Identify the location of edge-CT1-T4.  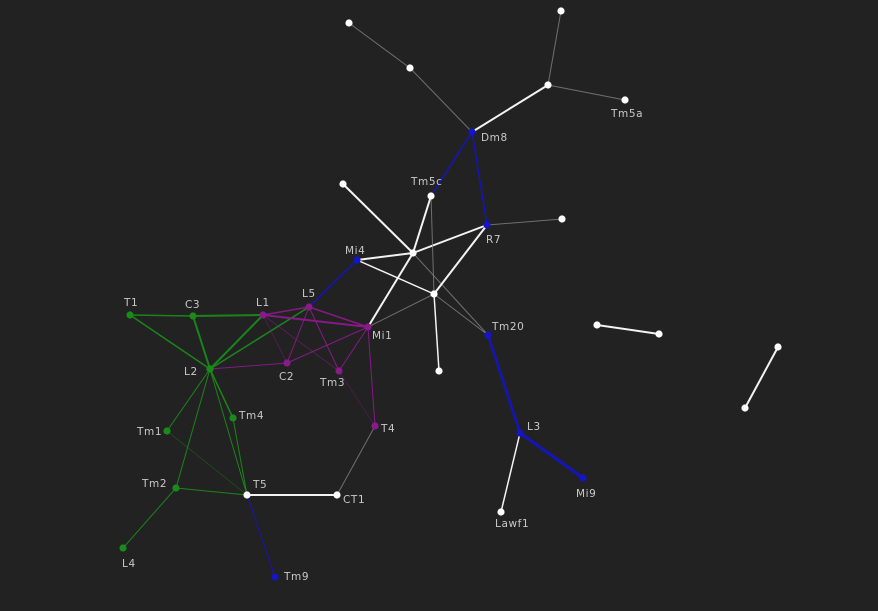
(356, 460).